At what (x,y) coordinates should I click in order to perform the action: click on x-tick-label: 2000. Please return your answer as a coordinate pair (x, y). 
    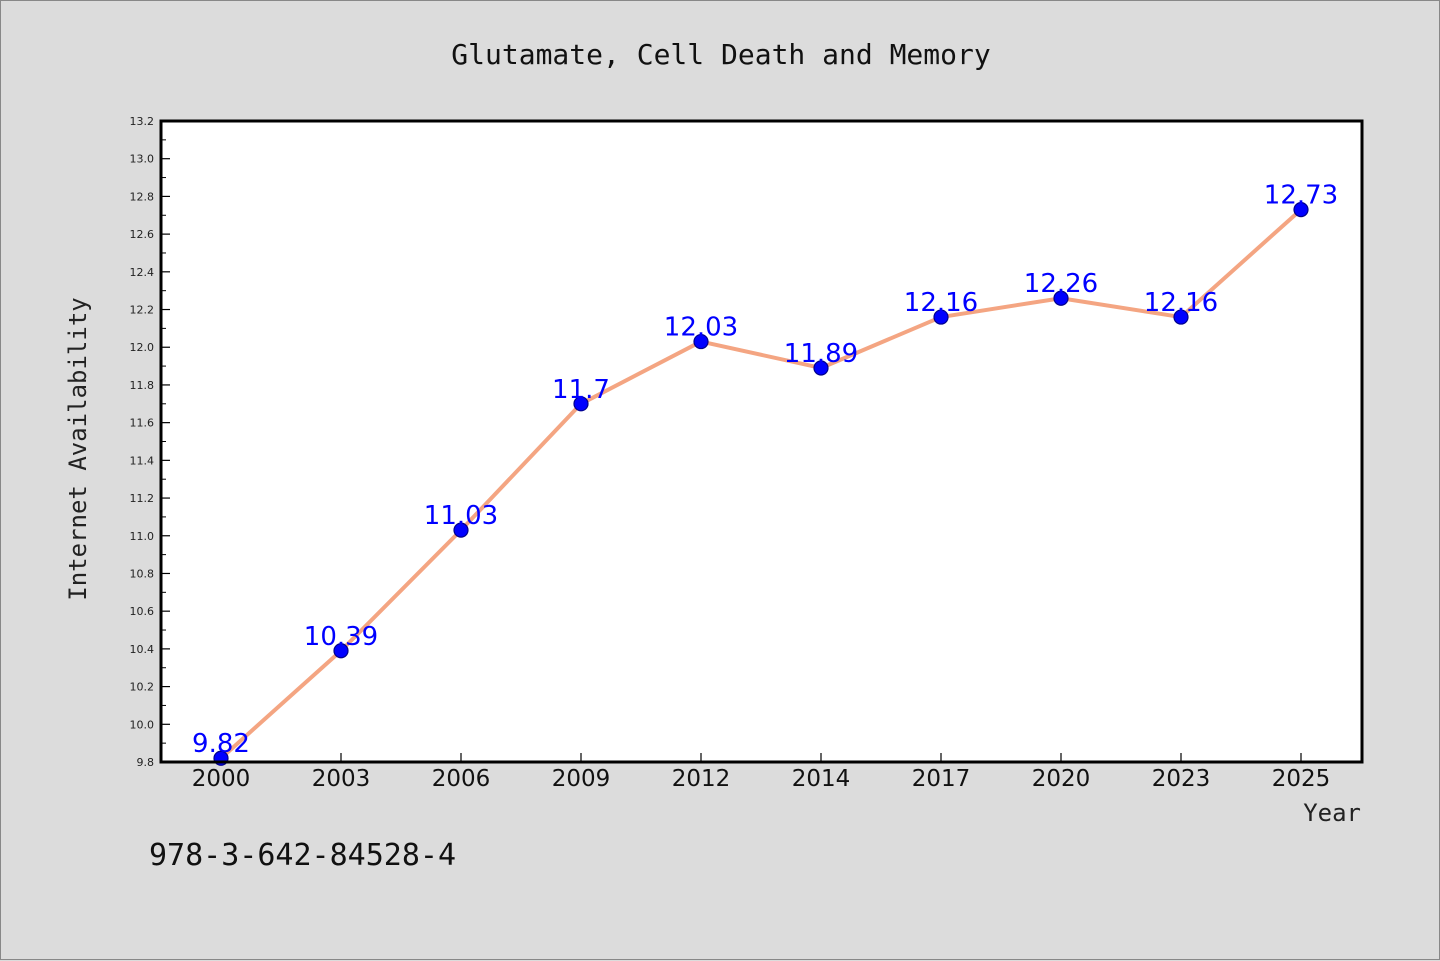
    Looking at the image, I should click on (221, 779).